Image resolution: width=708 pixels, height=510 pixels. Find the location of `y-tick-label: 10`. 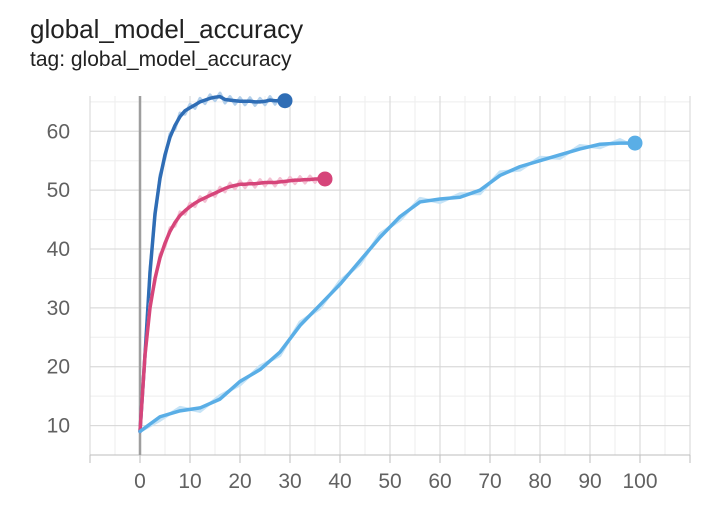

y-tick-label: 10 is located at coordinates (58, 426).